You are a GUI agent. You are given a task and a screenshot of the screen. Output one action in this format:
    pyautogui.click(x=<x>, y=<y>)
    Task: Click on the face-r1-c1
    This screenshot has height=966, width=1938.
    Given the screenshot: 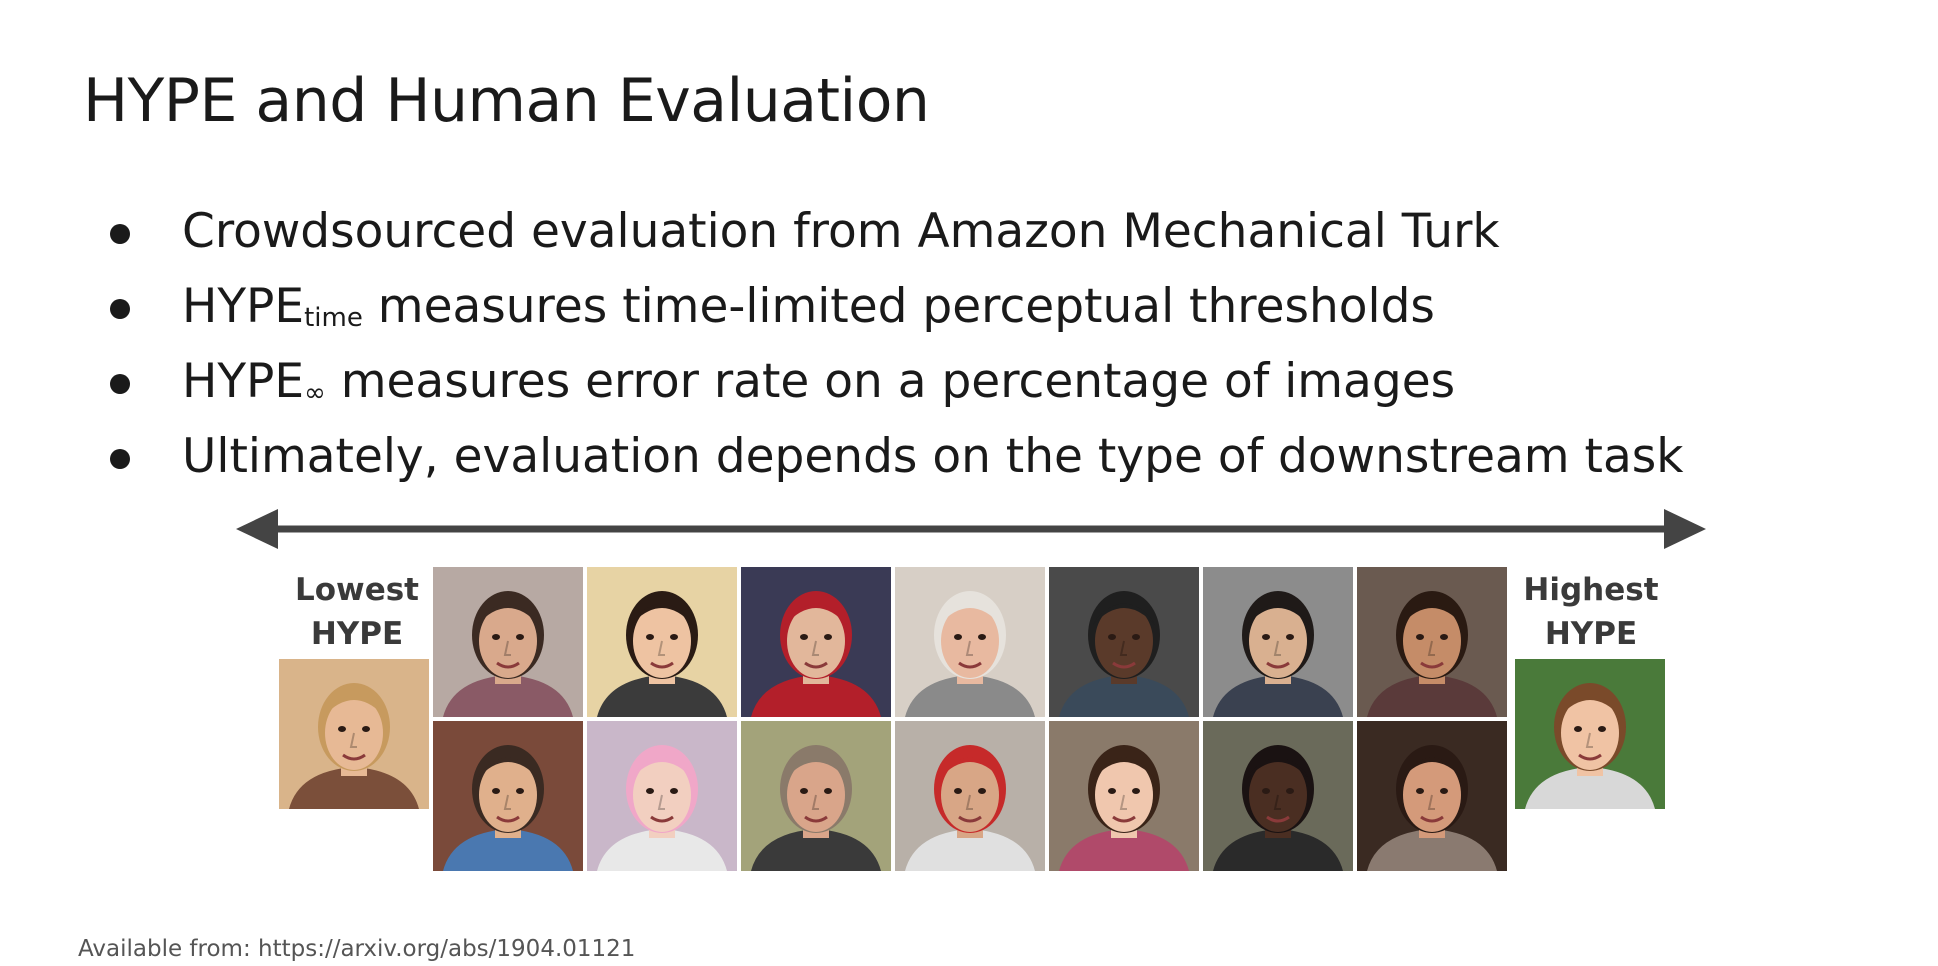 What is the action you would take?
    pyautogui.click(x=508, y=642)
    